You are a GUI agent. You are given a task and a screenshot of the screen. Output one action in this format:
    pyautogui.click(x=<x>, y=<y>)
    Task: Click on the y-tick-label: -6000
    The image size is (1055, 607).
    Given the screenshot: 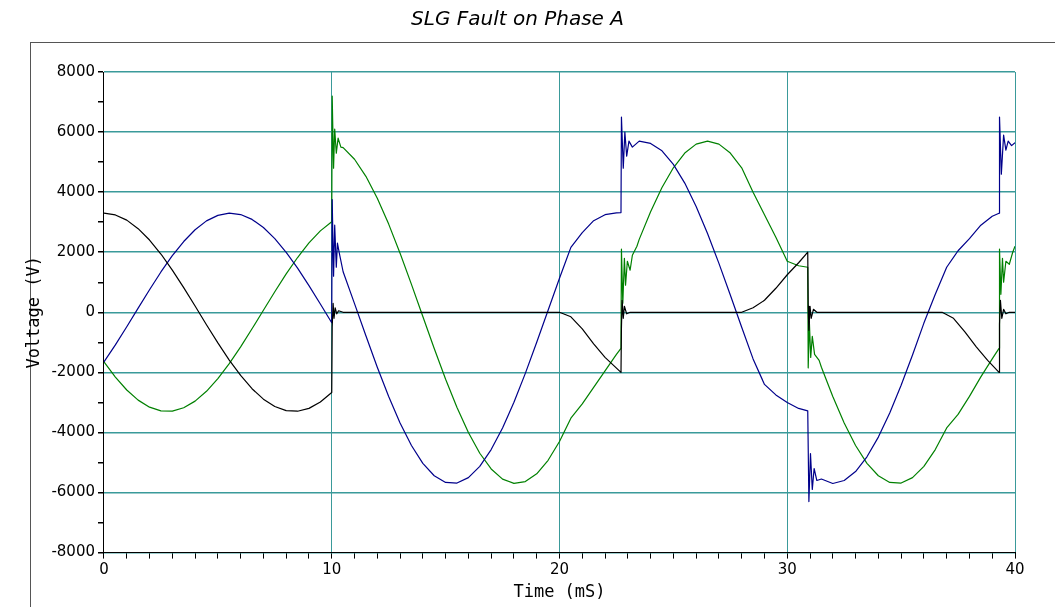 What is the action you would take?
    pyautogui.click(x=73, y=491)
    